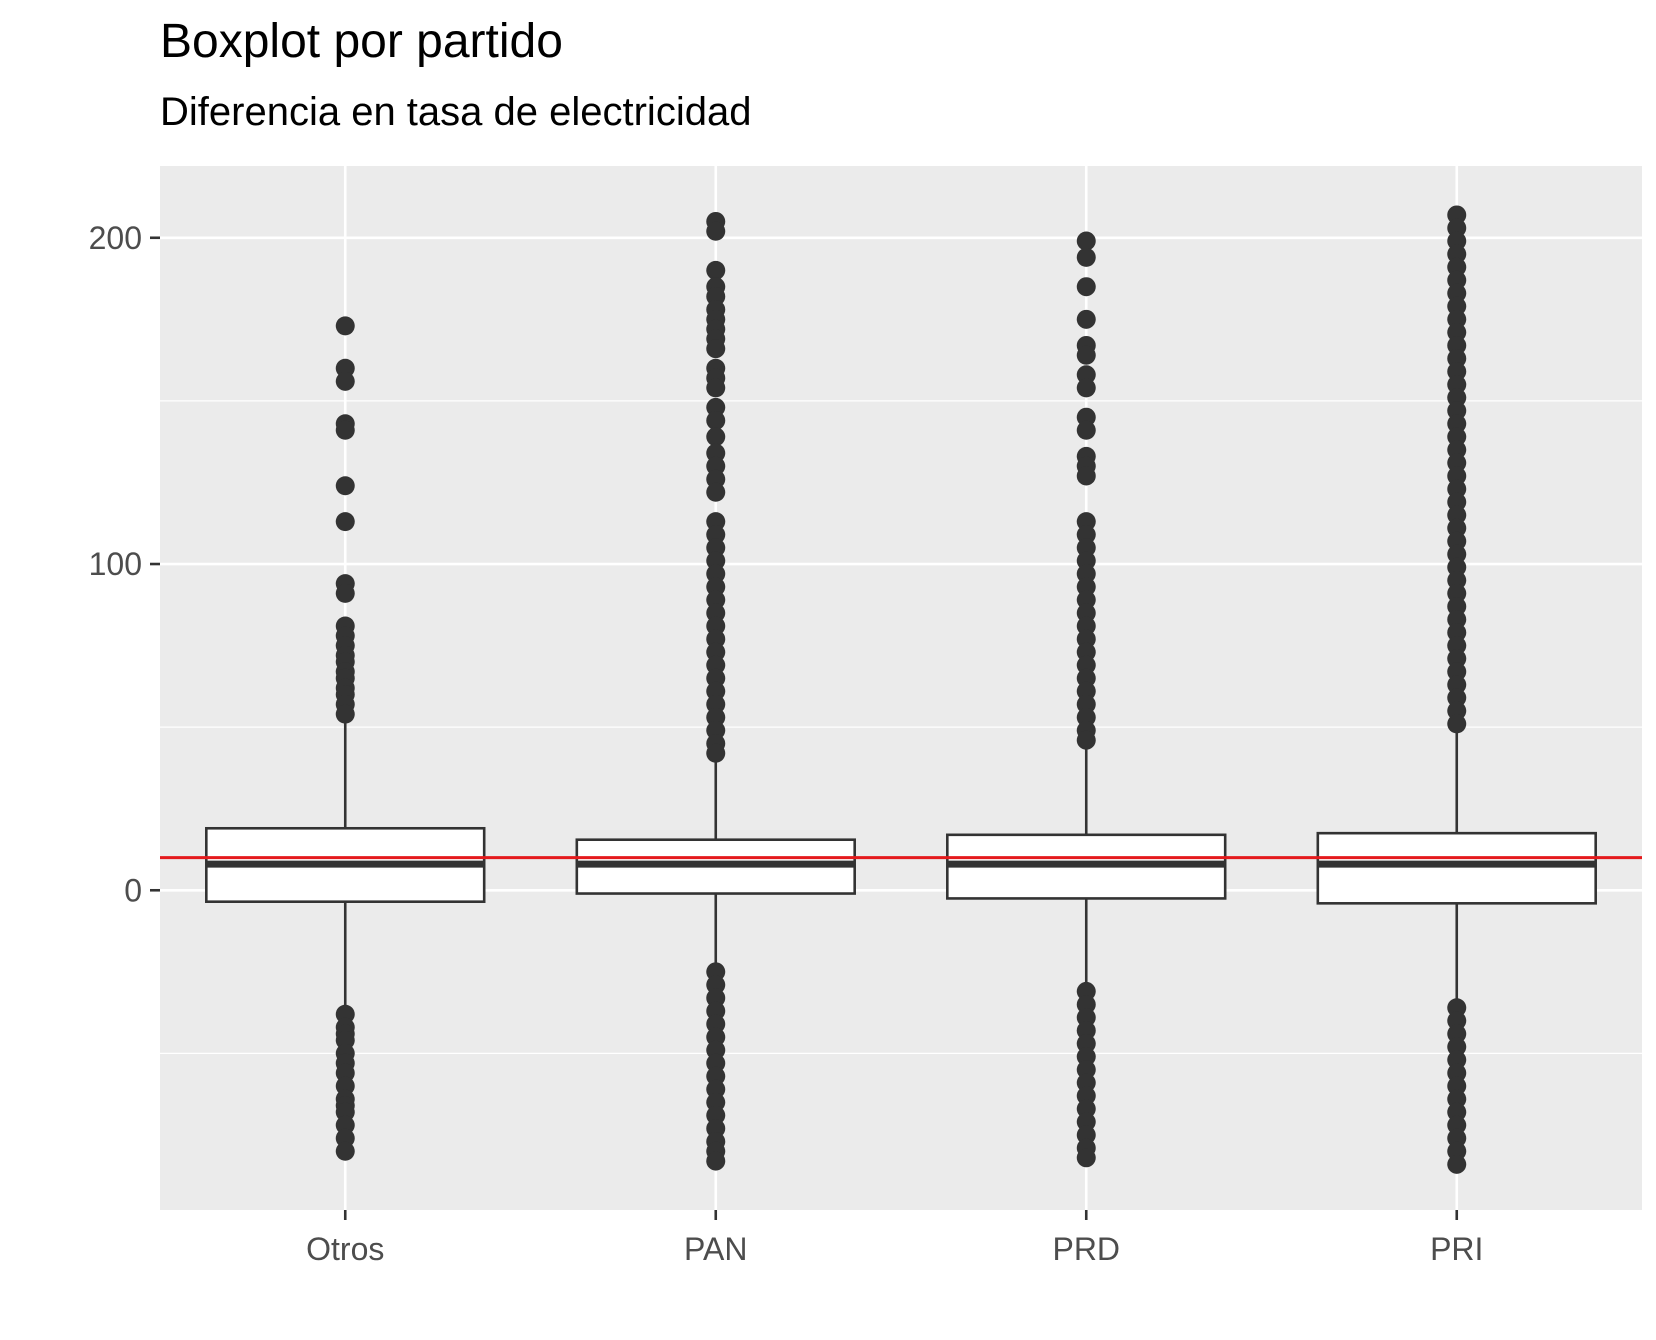 The image size is (1656, 1340). I want to click on box-otros, so click(345, 738).